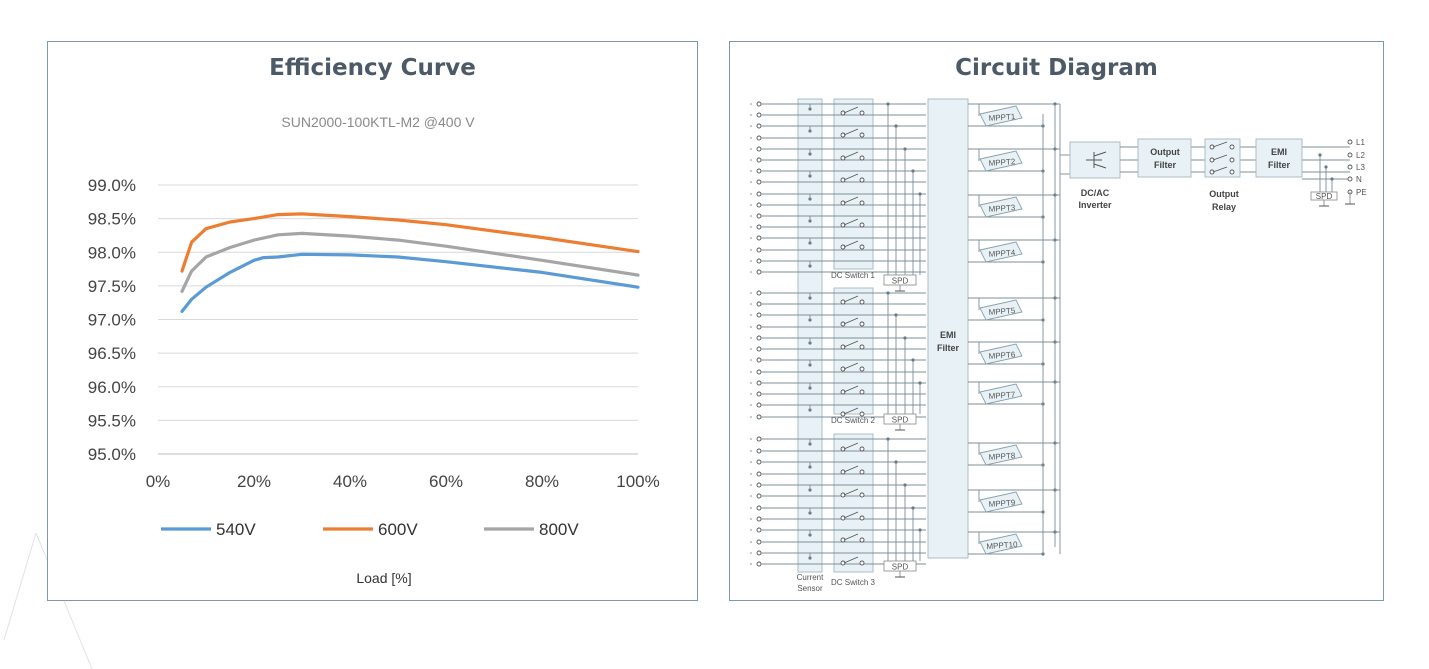  What do you see at coordinates (1359, 179) in the screenshot?
I see `ac-terminal-label: N` at bounding box center [1359, 179].